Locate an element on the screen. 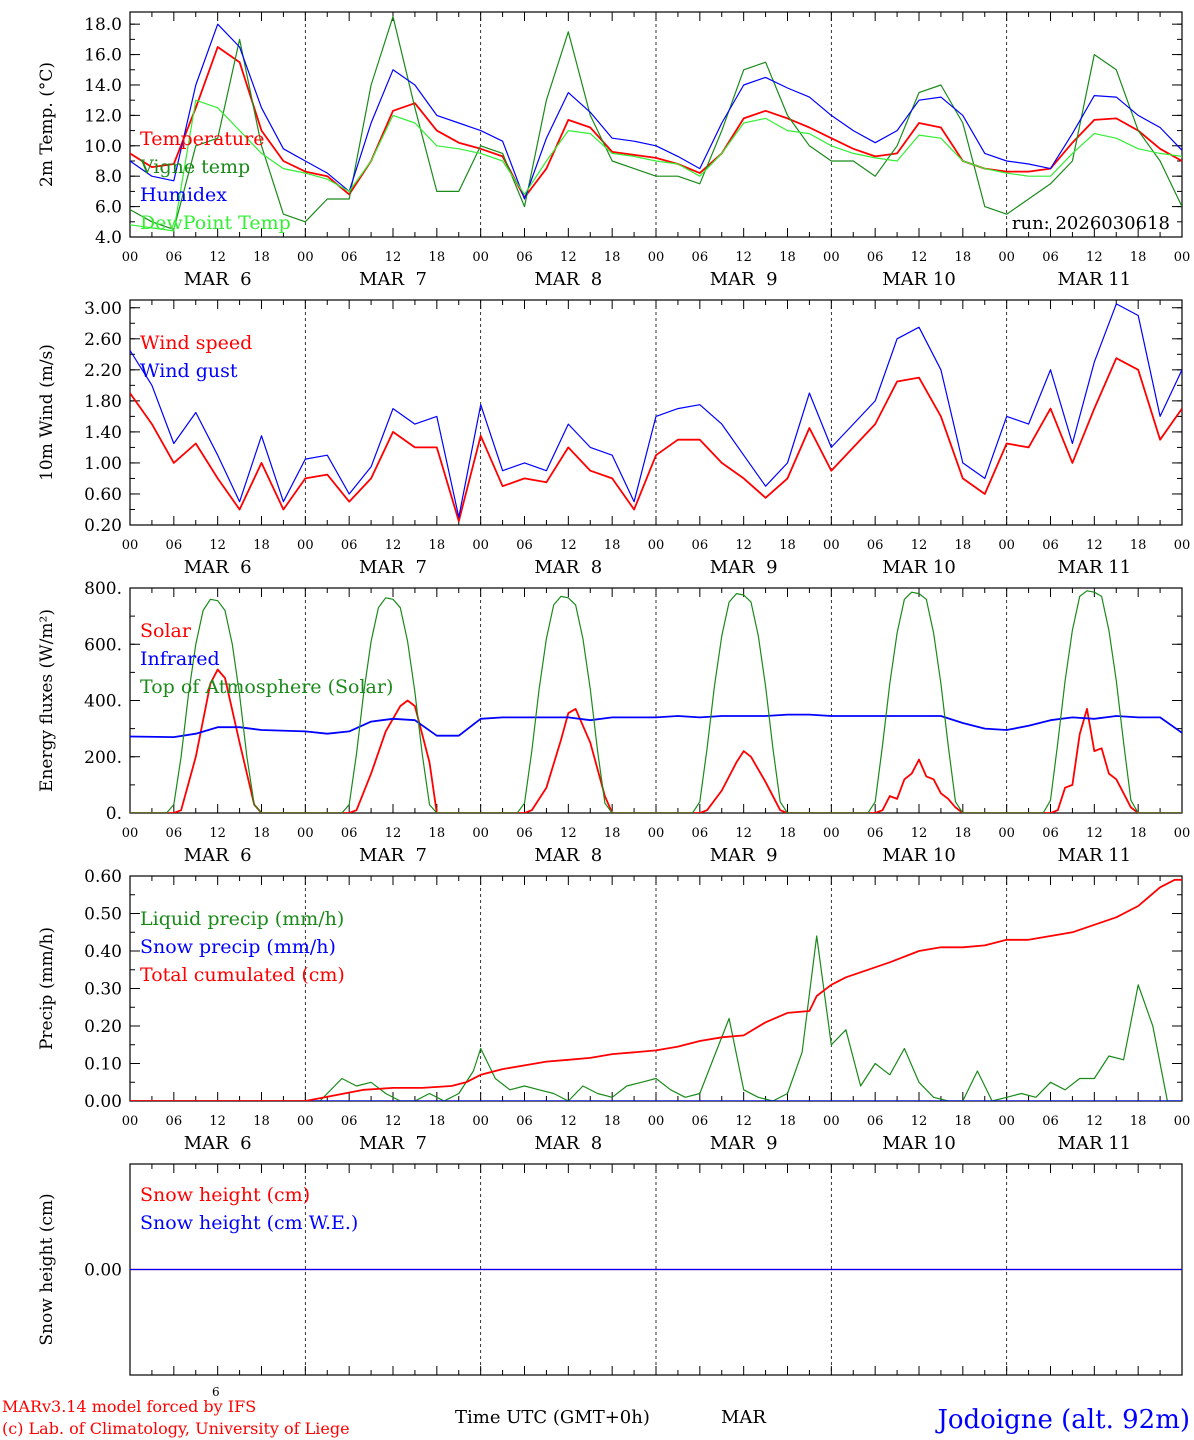 The image size is (1194, 1440). y-tick-label: 4.0 is located at coordinates (108, 238).